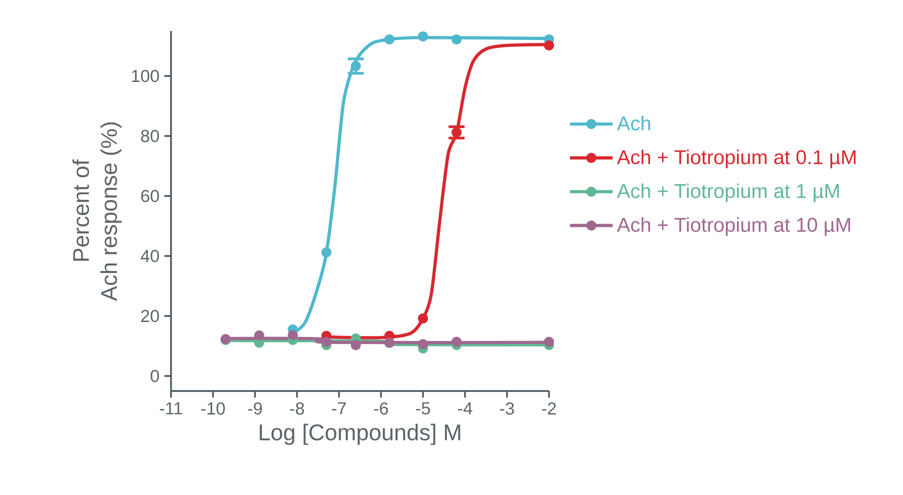 The width and height of the screenshot is (903, 495). Describe the element at coordinates (150, 316) in the screenshot. I see `y-tick-label: 20` at that location.